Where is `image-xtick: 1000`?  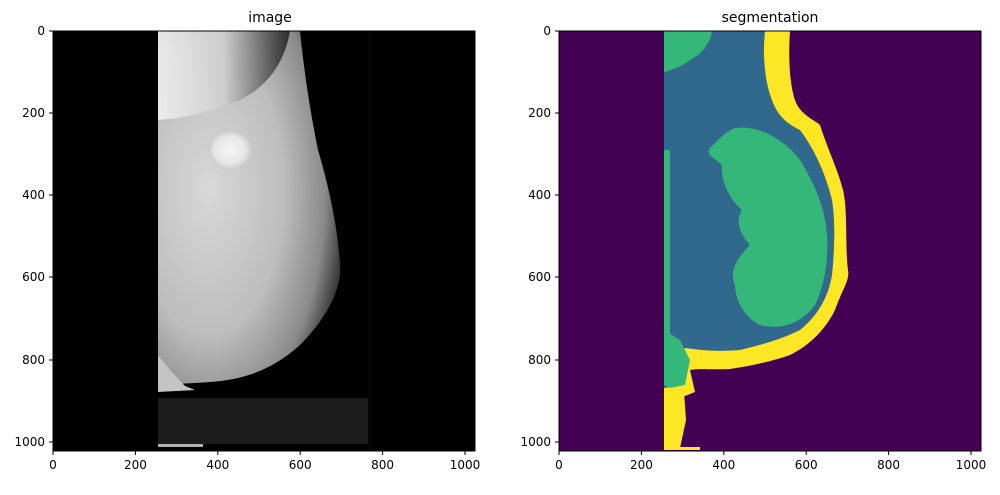
image-xtick: 1000 is located at coordinates (465, 465).